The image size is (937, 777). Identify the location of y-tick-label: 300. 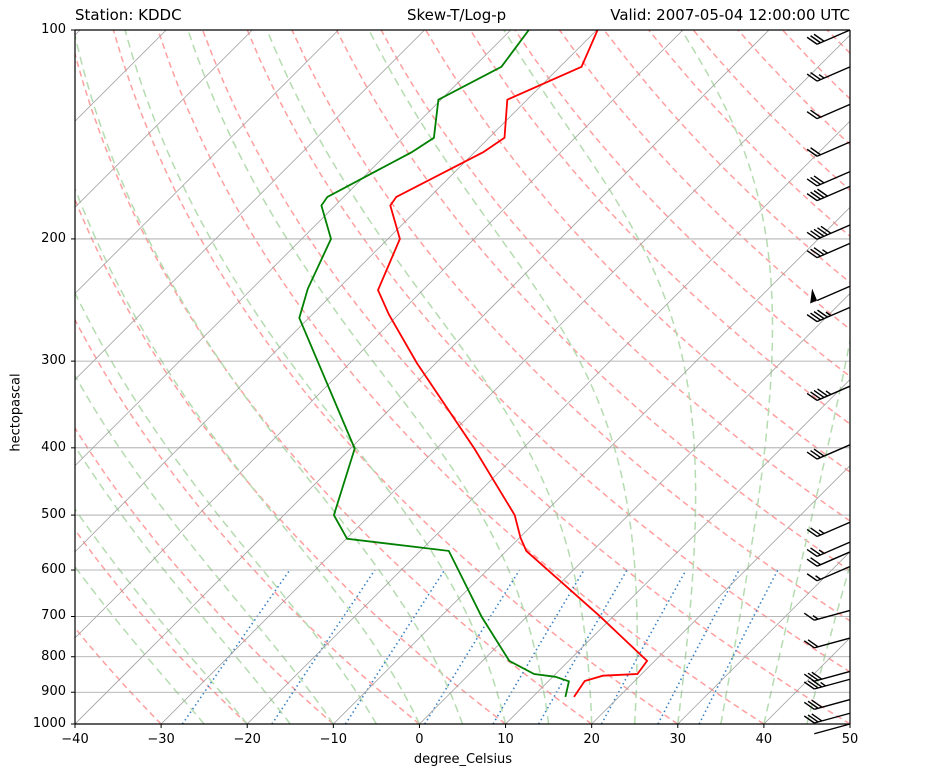
(53, 361).